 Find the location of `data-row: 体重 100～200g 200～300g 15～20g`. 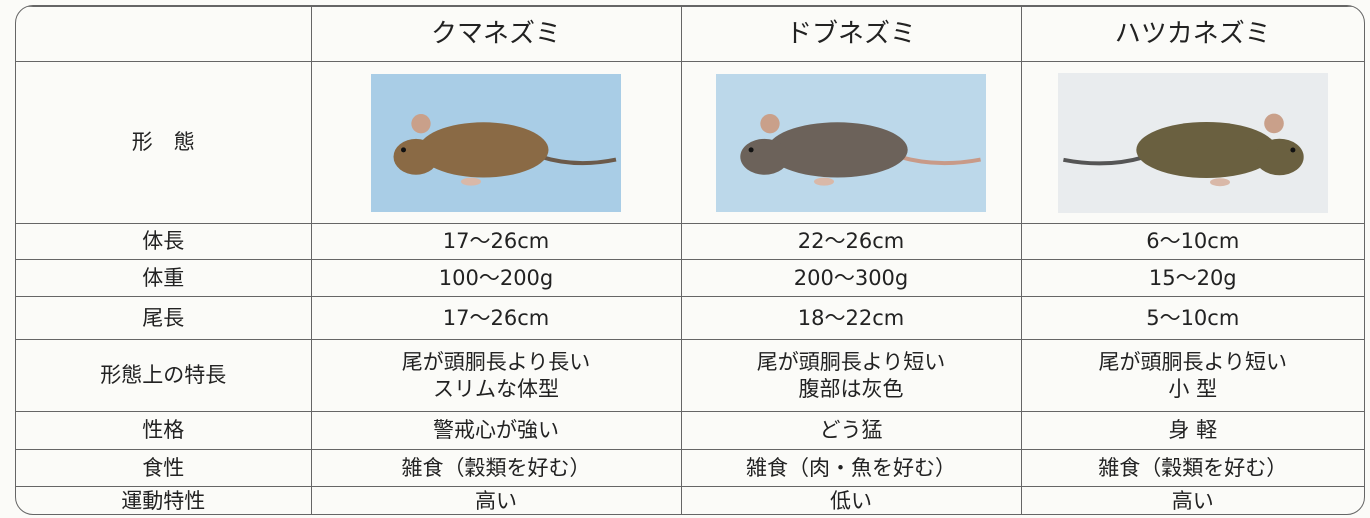

data-row: 体重 100～200g 200～300g 15～20g is located at coordinates (690, 278).